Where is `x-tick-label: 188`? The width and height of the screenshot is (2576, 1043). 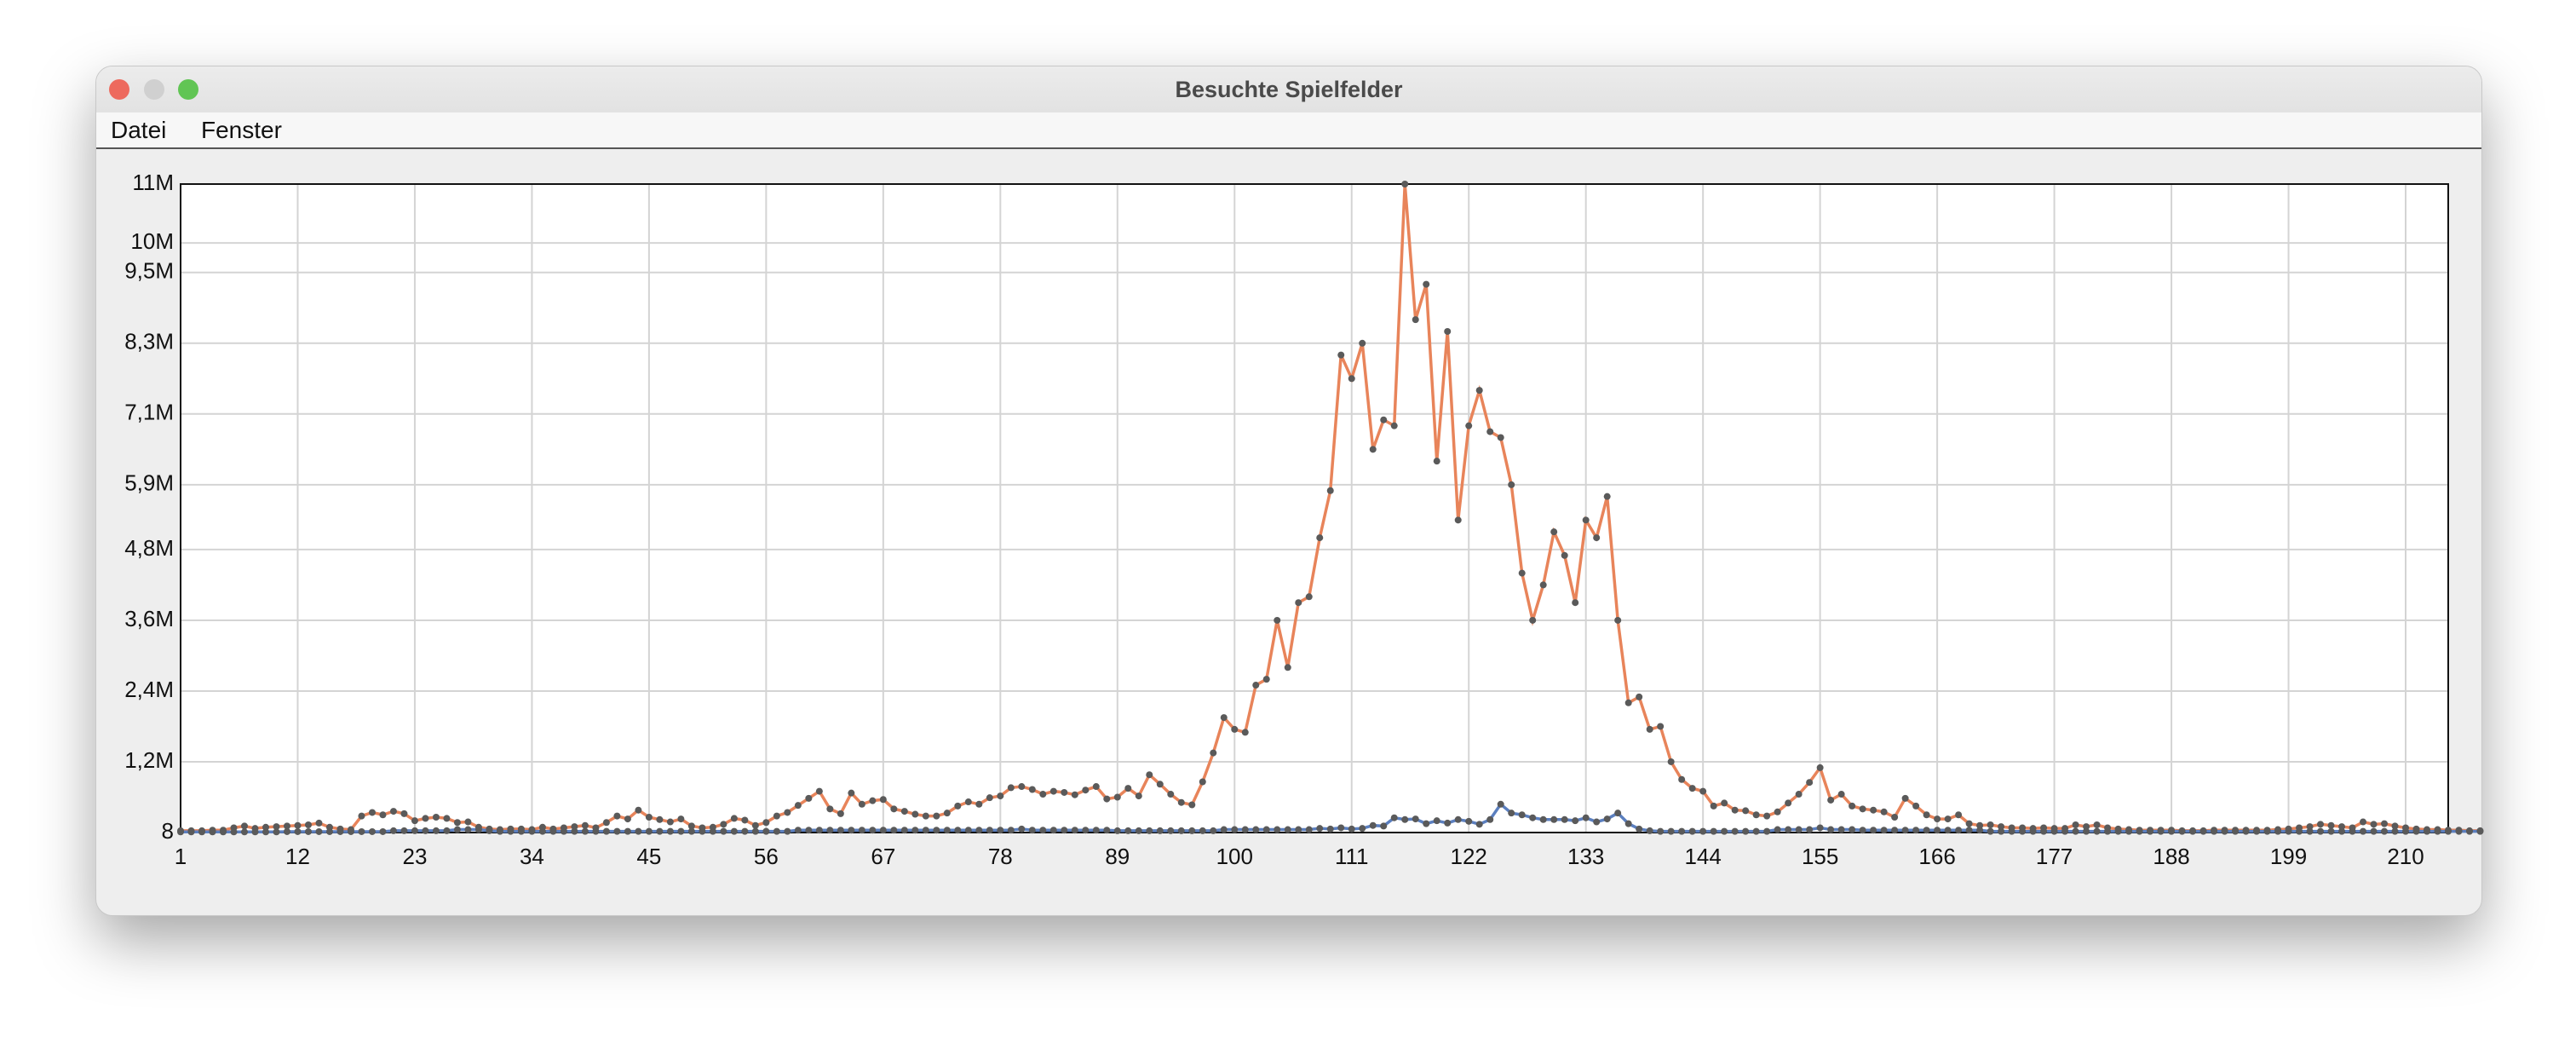 x-tick-label: 188 is located at coordinates (2171, 856).